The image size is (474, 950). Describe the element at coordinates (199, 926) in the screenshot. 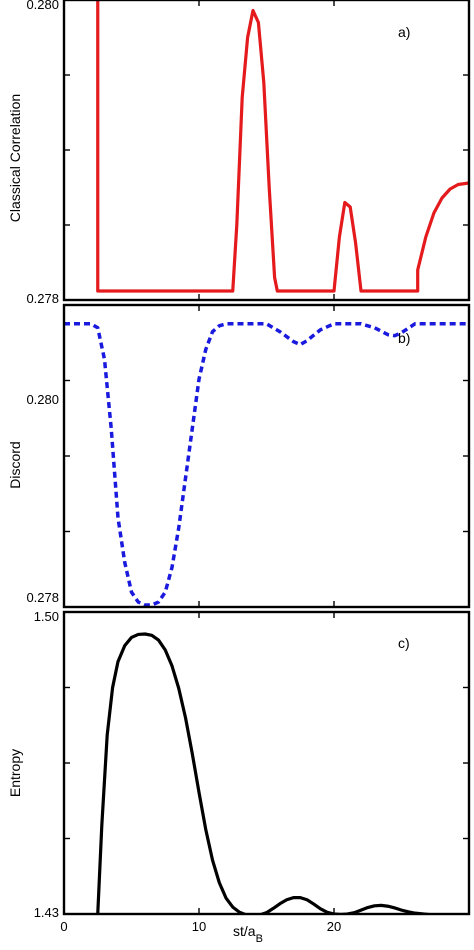

I see `x-tick-label: 10` at that location.